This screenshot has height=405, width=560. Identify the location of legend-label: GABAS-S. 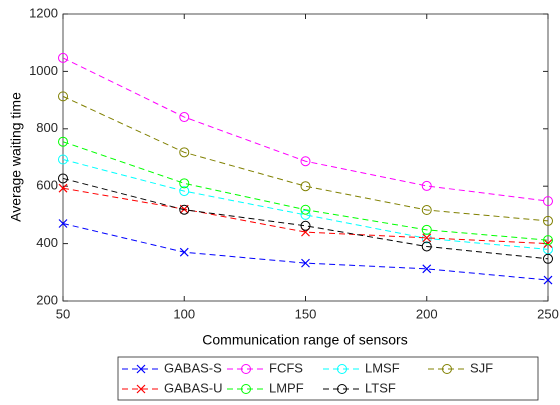
(193, 367).